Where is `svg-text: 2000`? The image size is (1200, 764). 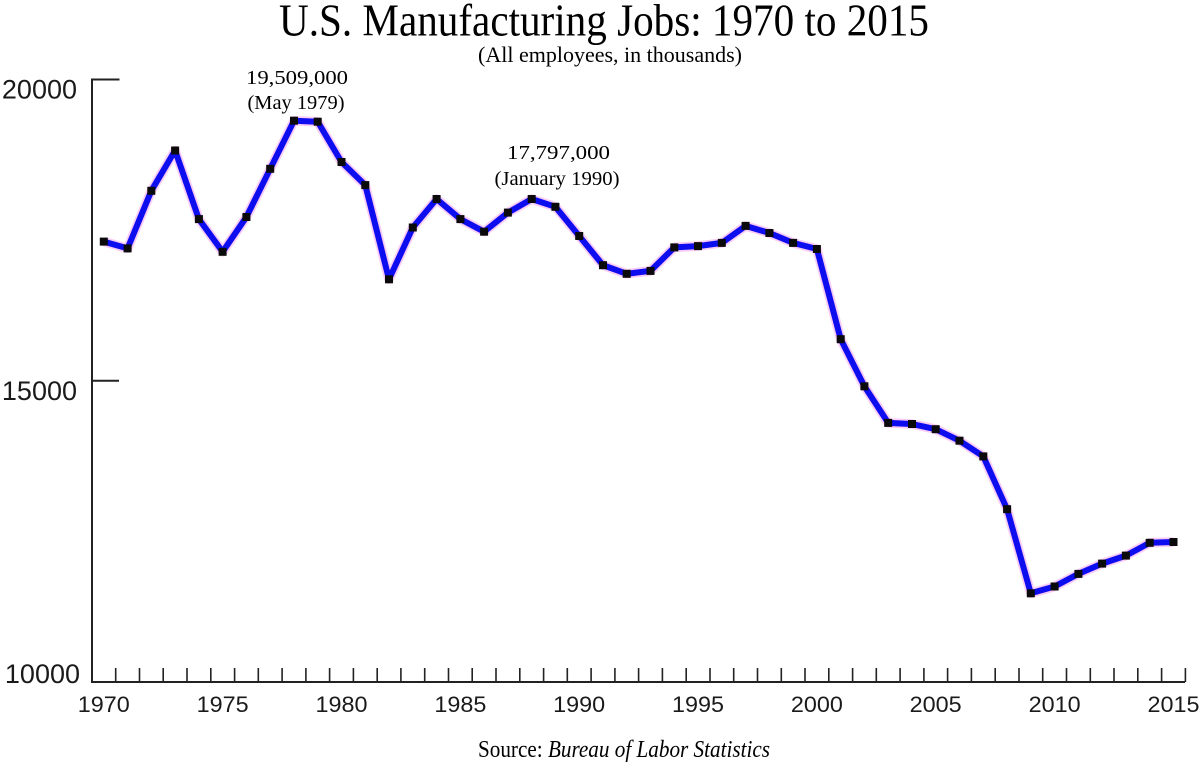 svg-text: 2000 is located at coordinates (817, 704).